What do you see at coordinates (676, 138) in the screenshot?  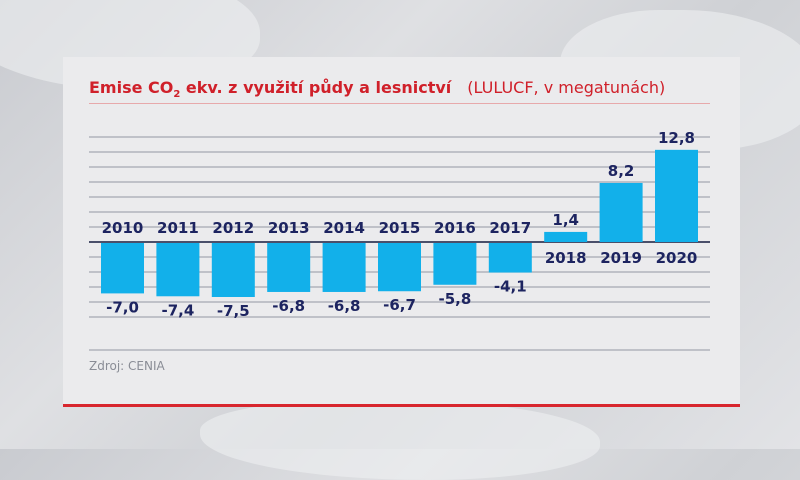 I see `value-label: 12,8` at bounding box center [676, 138].